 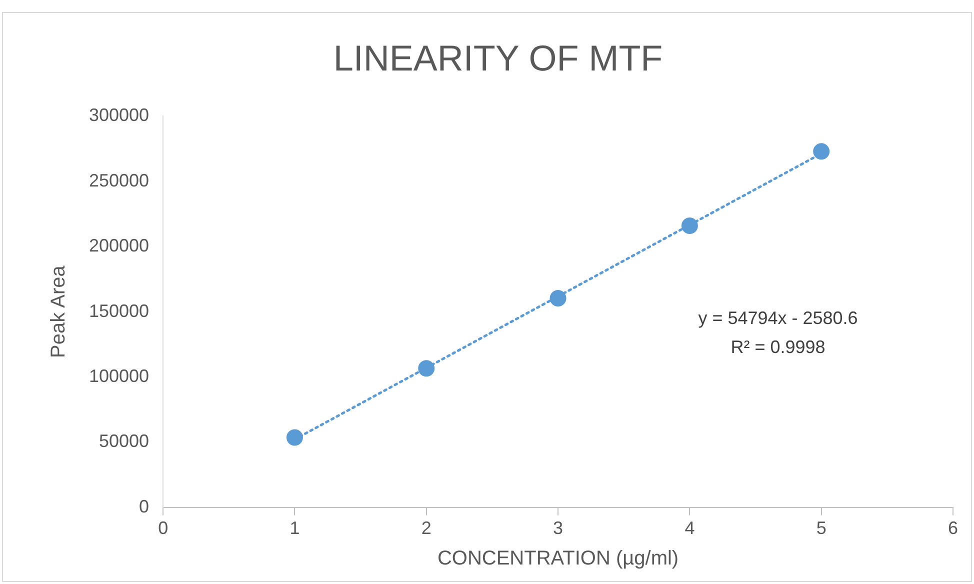 What do you see at coordinates (295, 528) in the screenshot?
I see `x-tick-label: 1` at bounding box center [295, 528].